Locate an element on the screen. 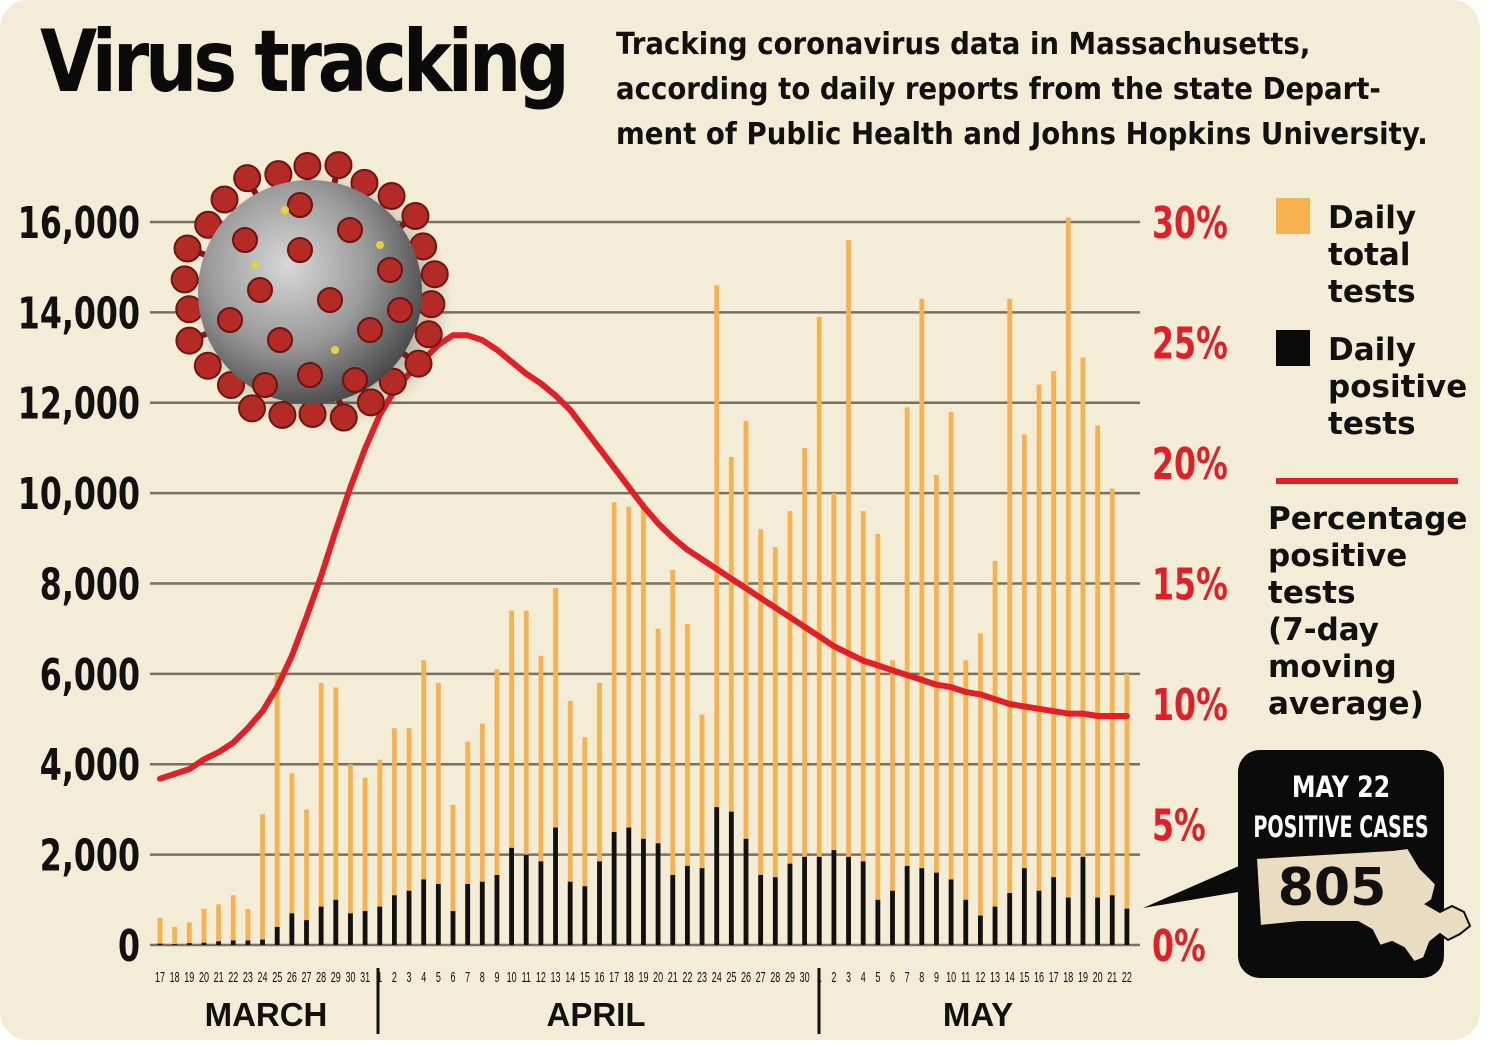 This screenshot has width=1494, height=1046. page-title: Virus tracking is located at coordinates (305, 62).